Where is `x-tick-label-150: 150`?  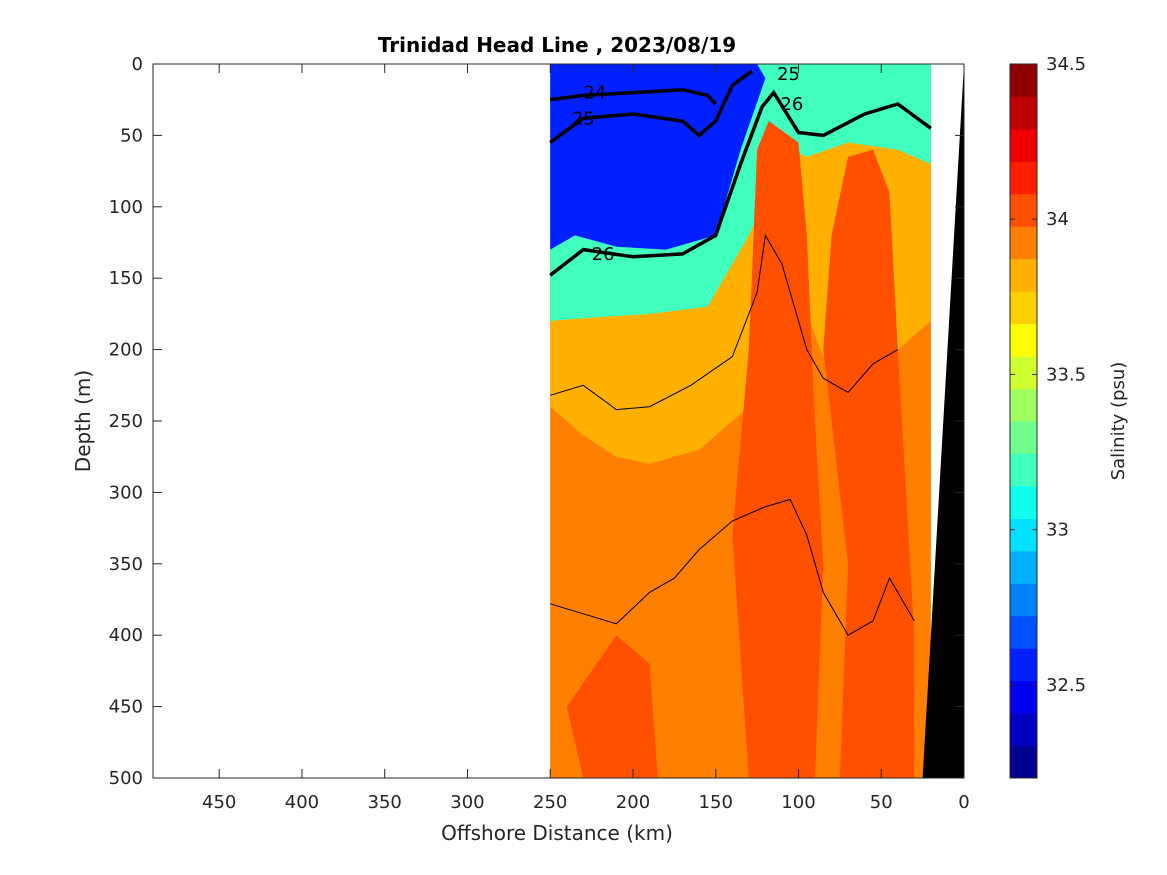 x-tick-label-150: 150 is located at coordinates (716, 802).